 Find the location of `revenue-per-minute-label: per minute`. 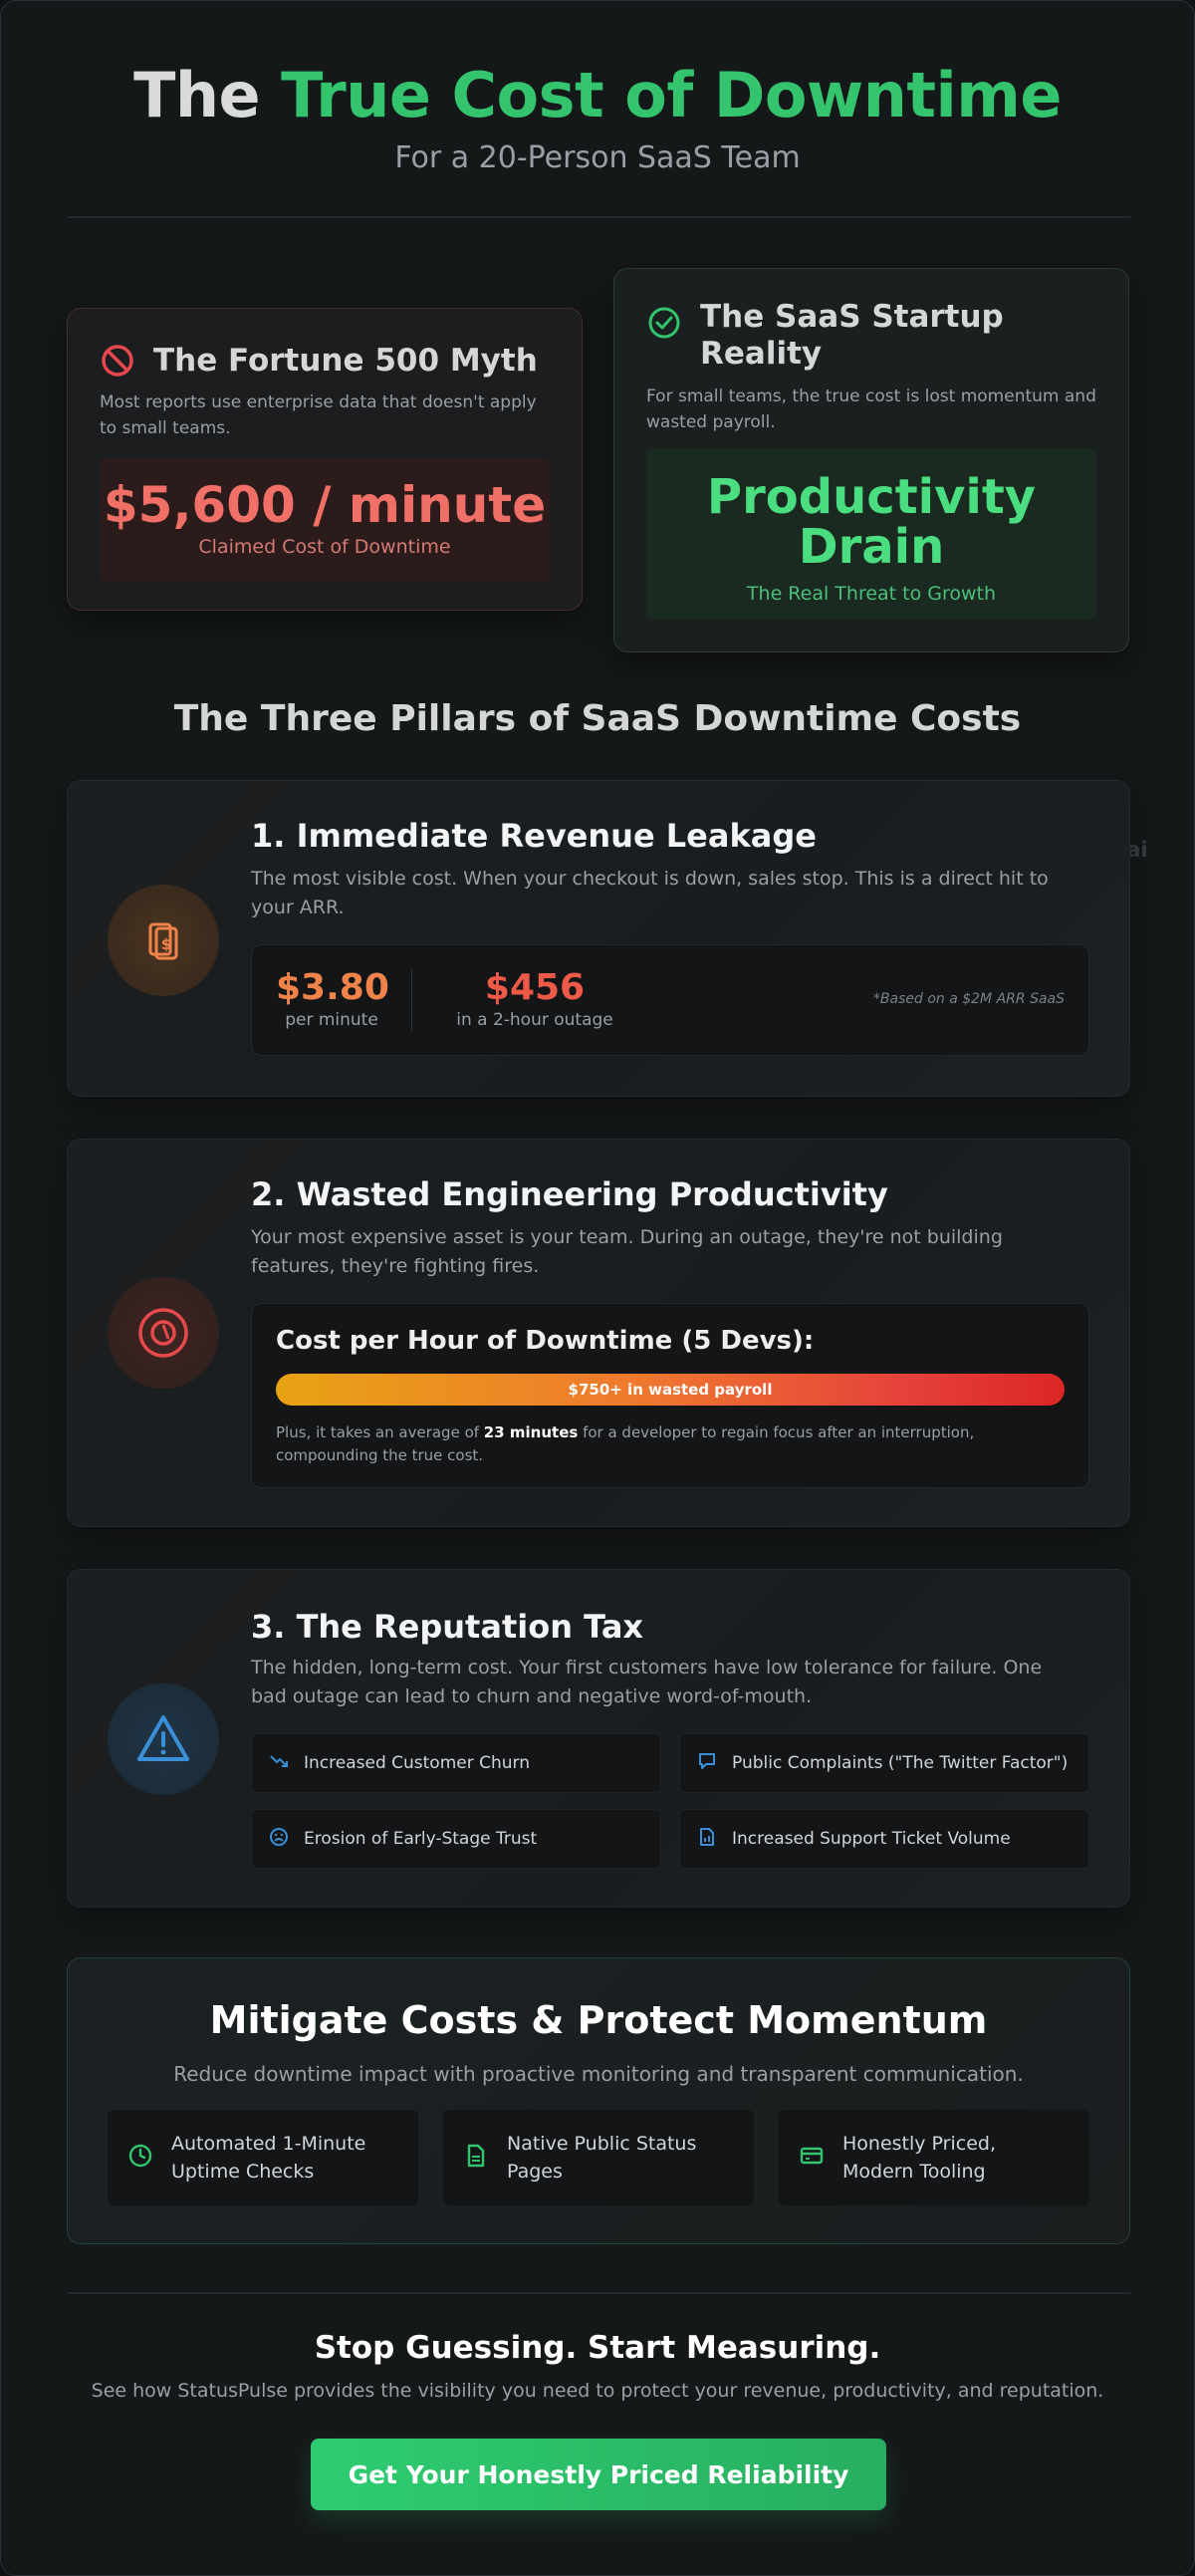

revenue-per-minute-label: per minute is located at coordinates (331, 1020).